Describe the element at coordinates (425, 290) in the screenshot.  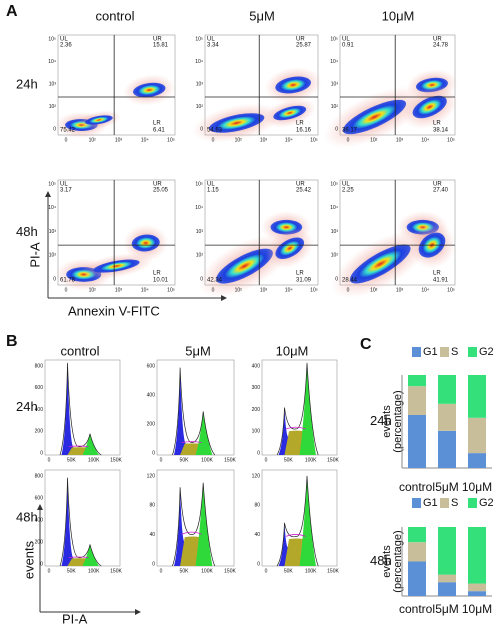
I see `x-tick-label: 10⁴` at that location.